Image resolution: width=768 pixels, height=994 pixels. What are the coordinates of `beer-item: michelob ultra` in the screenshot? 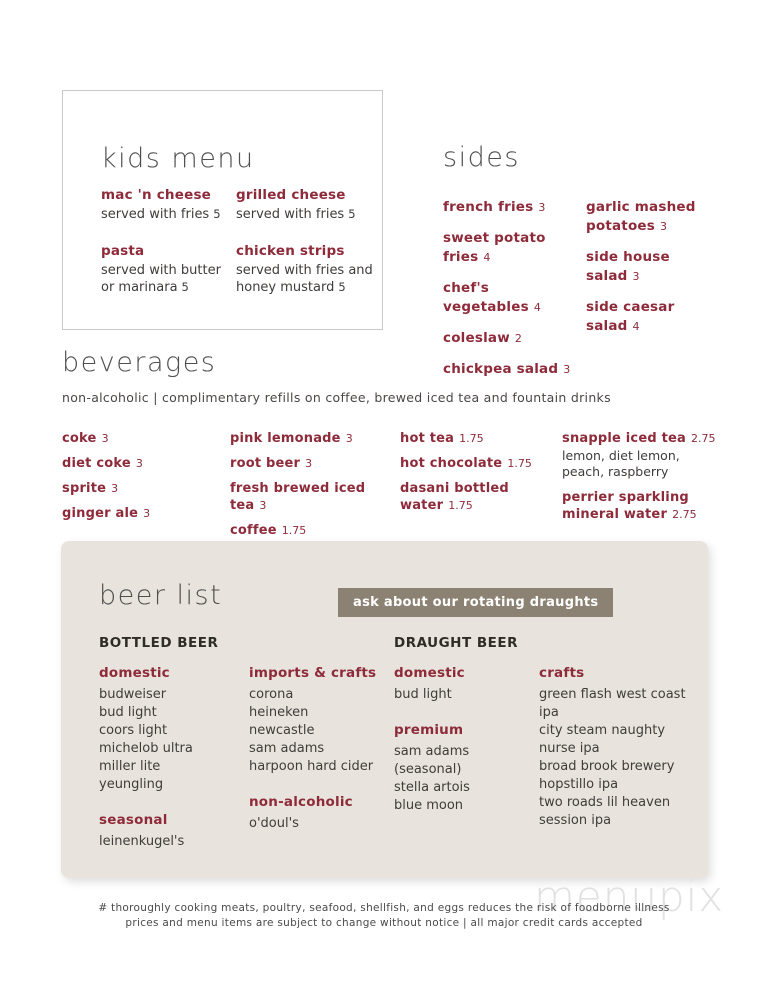 It's located at (146, 748).